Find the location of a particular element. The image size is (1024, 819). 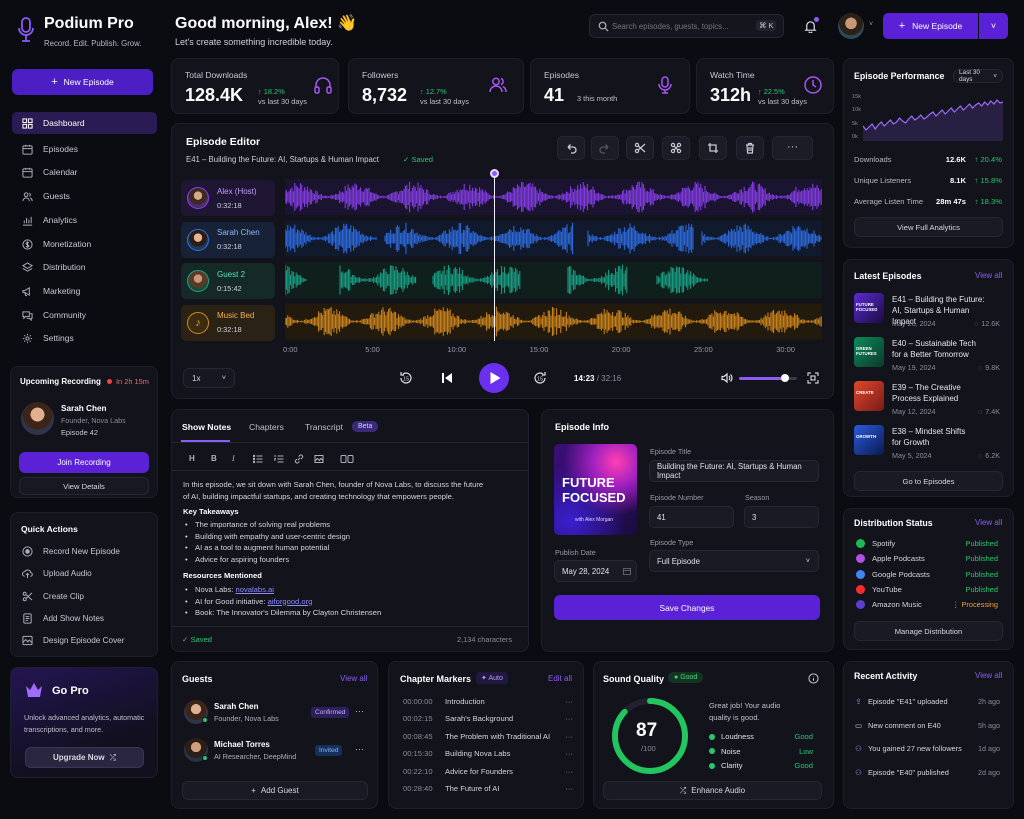

activity-row: ⚇ You gained 27 new followers 1d ago is located at coordinates (927, 748).